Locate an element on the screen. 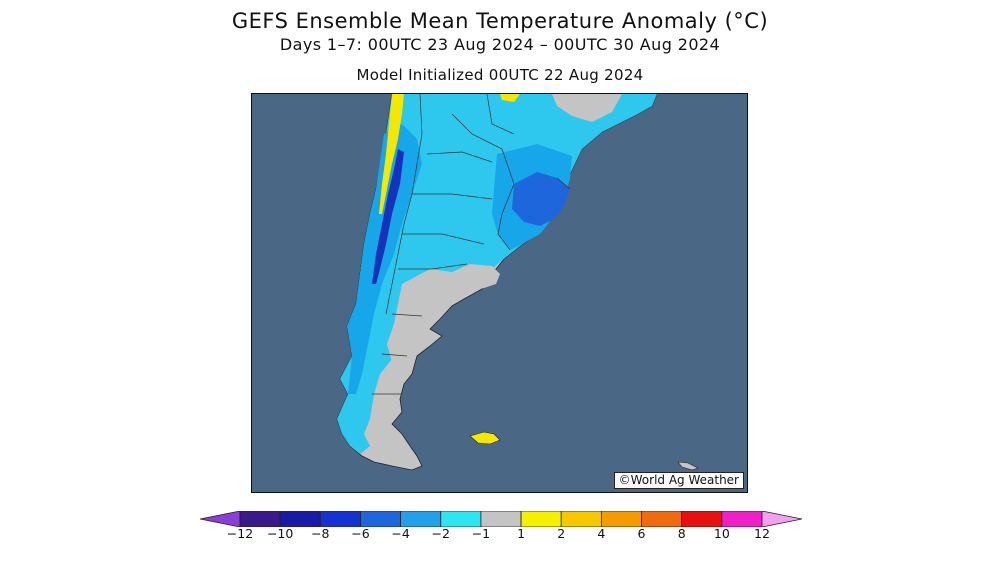  colorbar-tick-label: 2 is located at coordinates (561, 533).